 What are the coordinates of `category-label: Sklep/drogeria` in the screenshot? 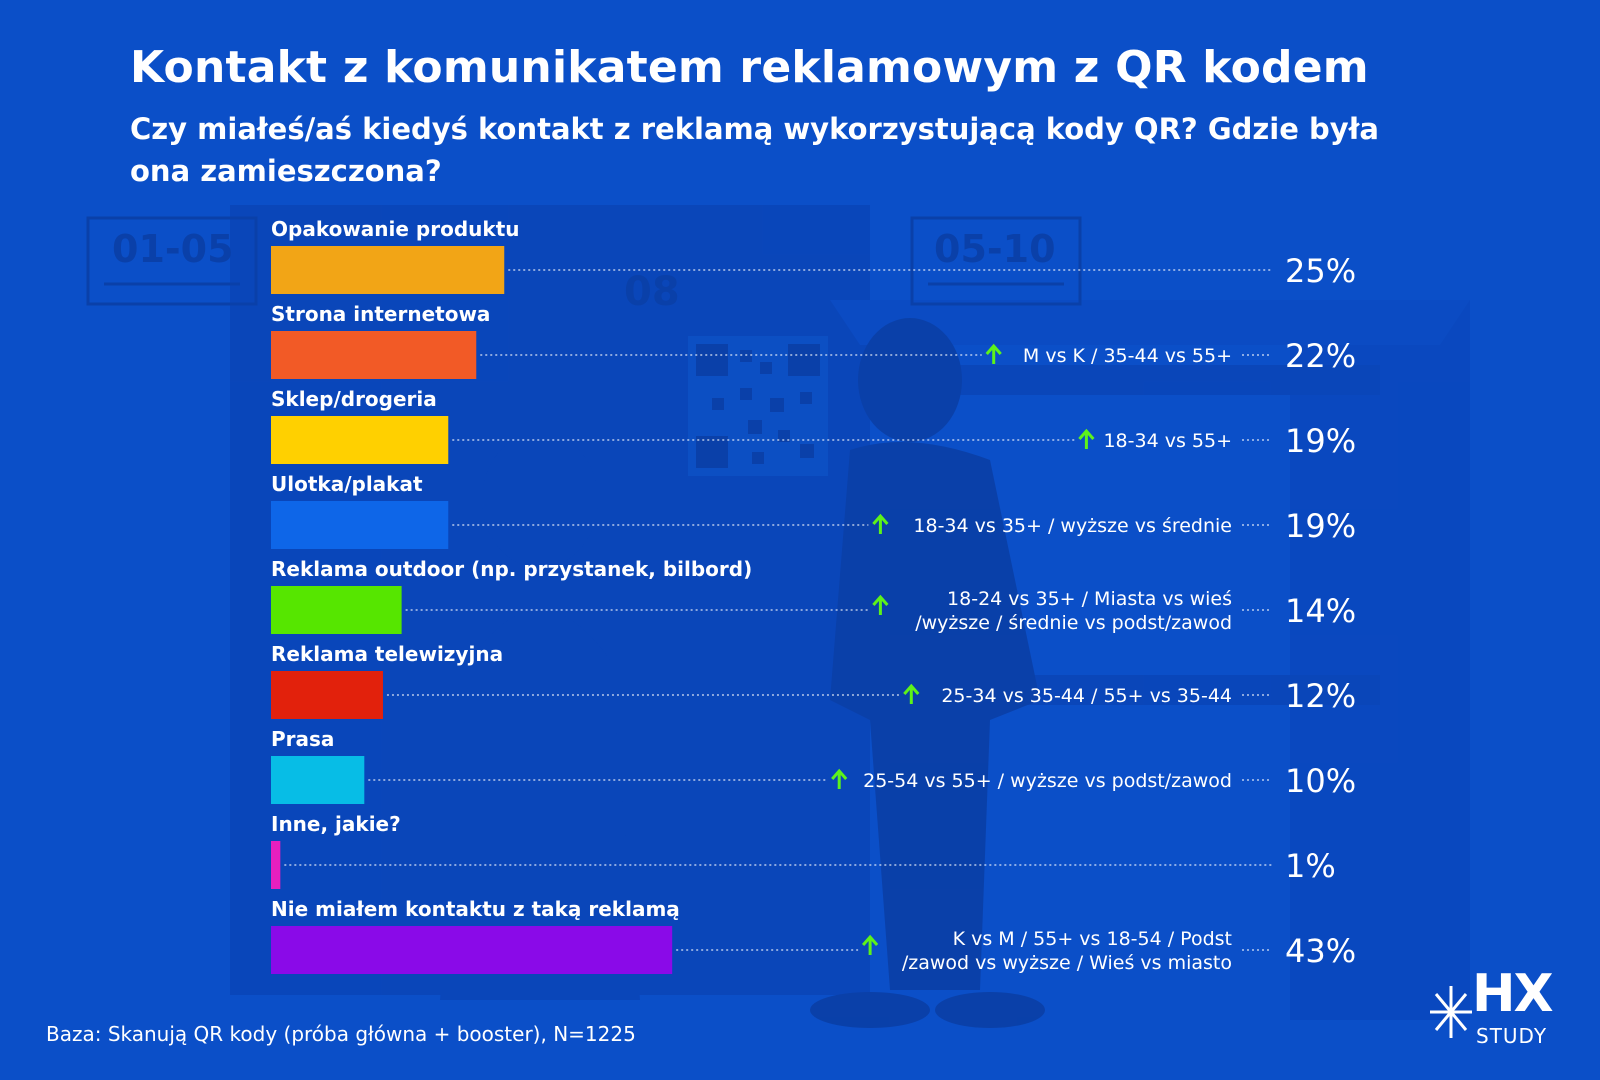 It's located at (354, 399).